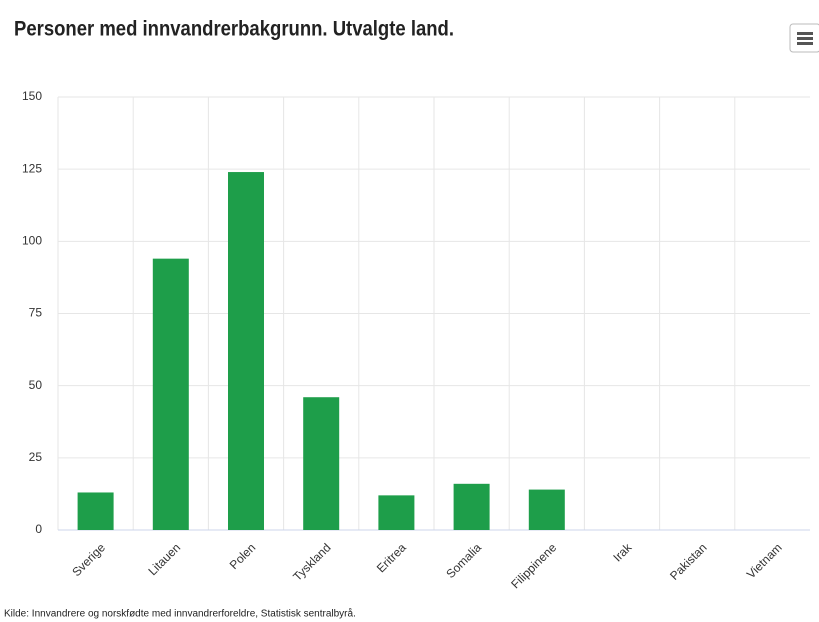 This screenshot has height=622, width=819. I want to click on x-tick-label: Polen, so click(243, 556).